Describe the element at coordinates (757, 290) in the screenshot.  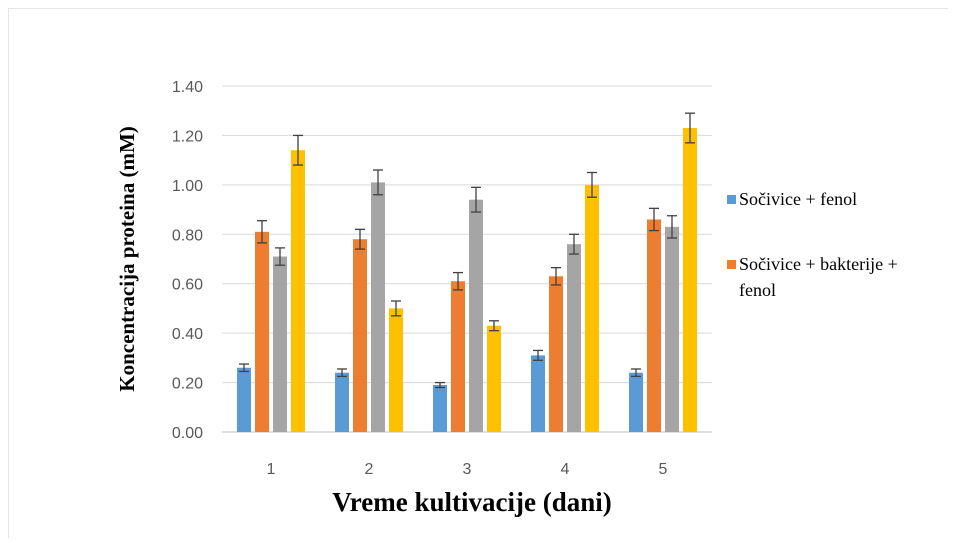
I see `legend-label-2-line2: fenol` at that location.